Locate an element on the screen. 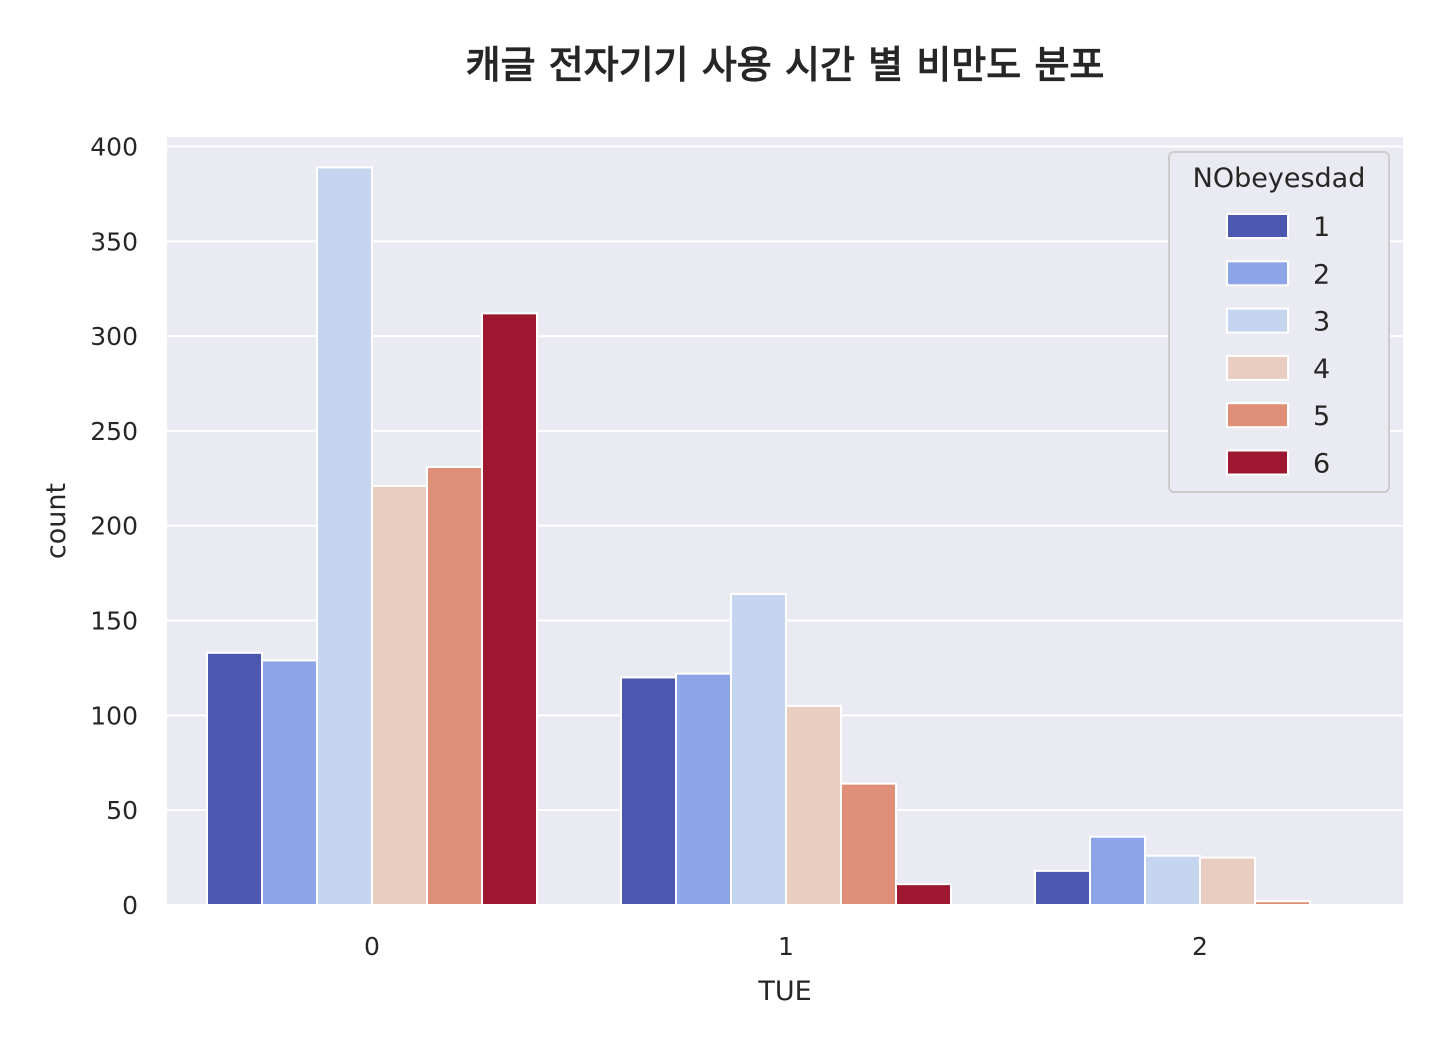 Image resolution: width=1444 pixels, height=1049 pixels. legend-items: 1 2 3 4 5 6 is located at coordinates (1278, 346).